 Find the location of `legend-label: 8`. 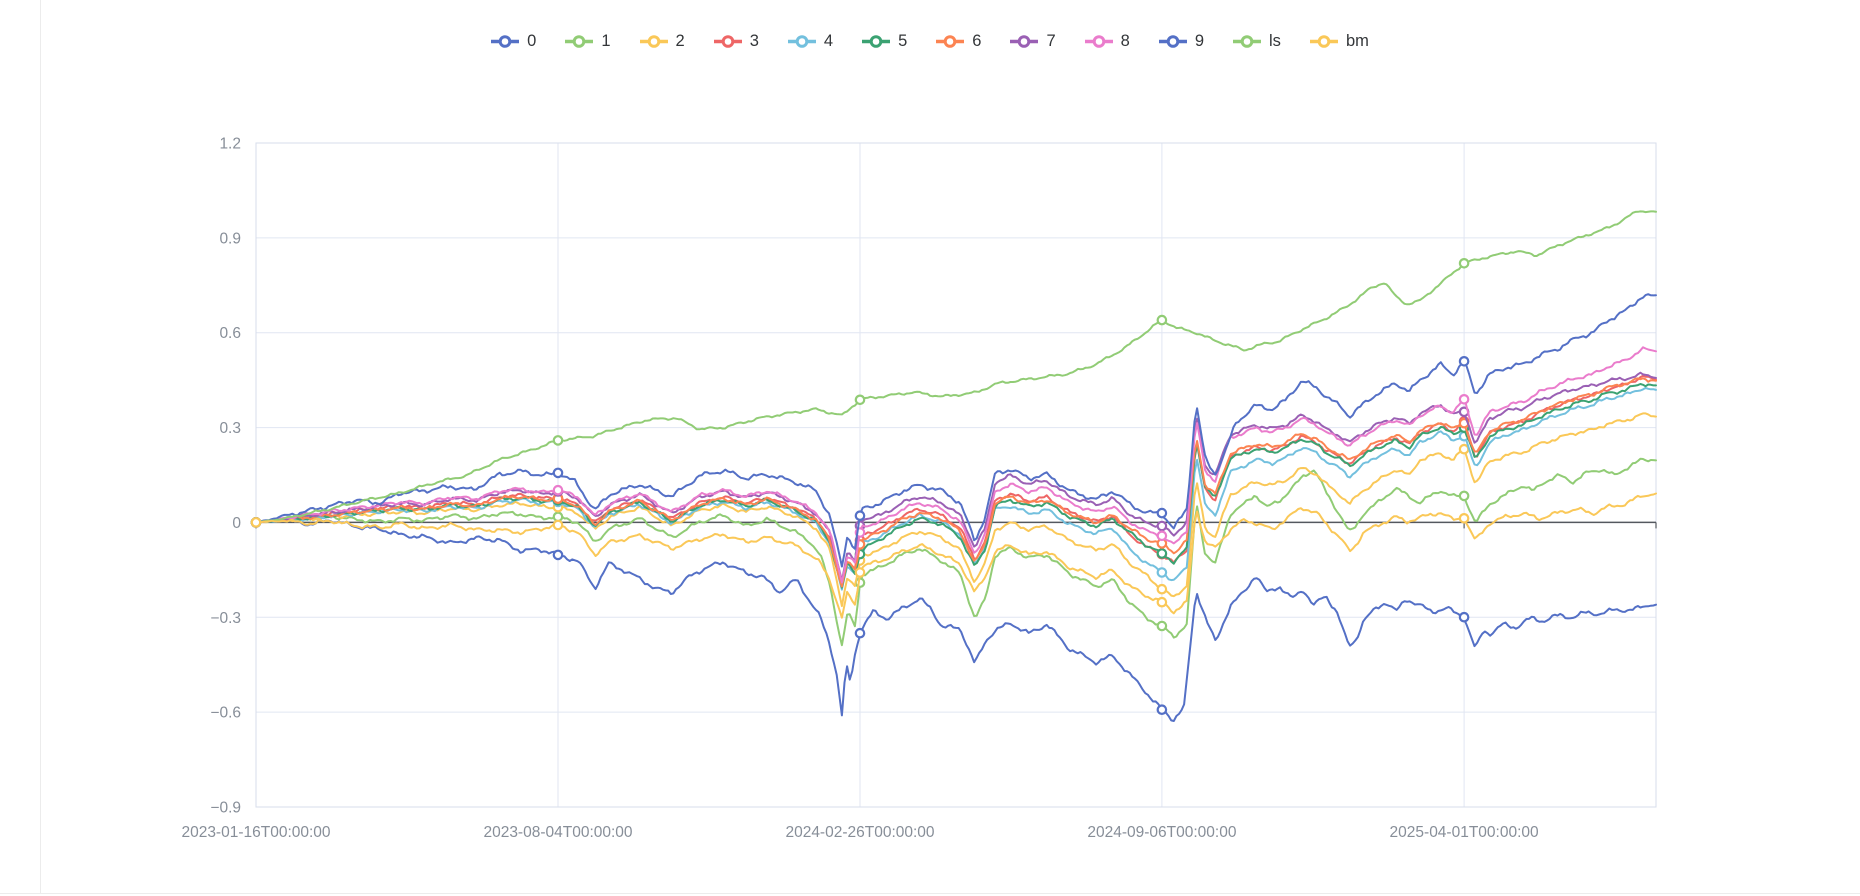

legend-label: 8 is located at coordinates (1125, 41).